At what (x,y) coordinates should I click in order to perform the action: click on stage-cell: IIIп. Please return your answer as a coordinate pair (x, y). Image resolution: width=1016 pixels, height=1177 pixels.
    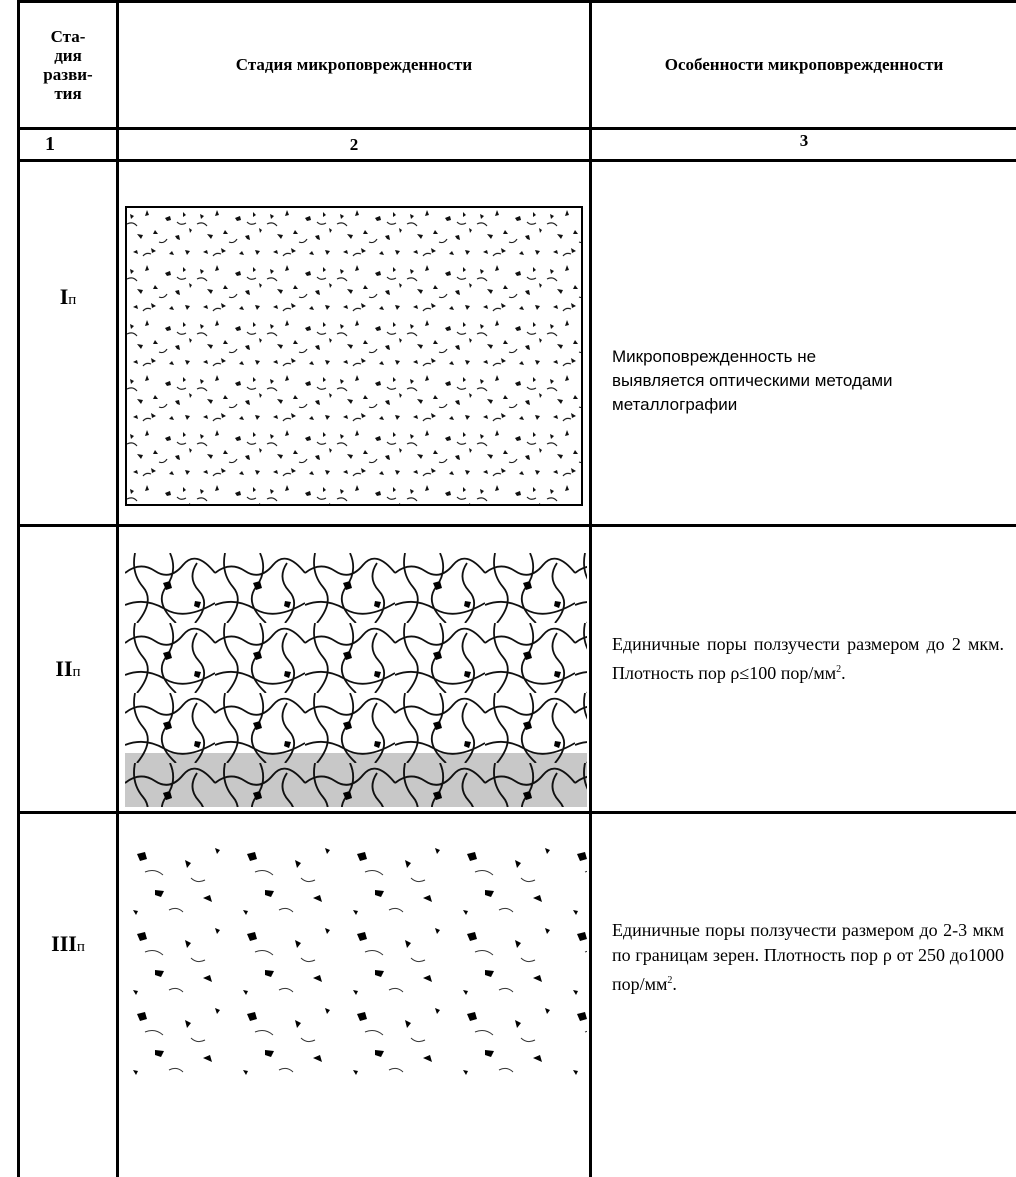
    Looking at the image, I should click on (68, 944).